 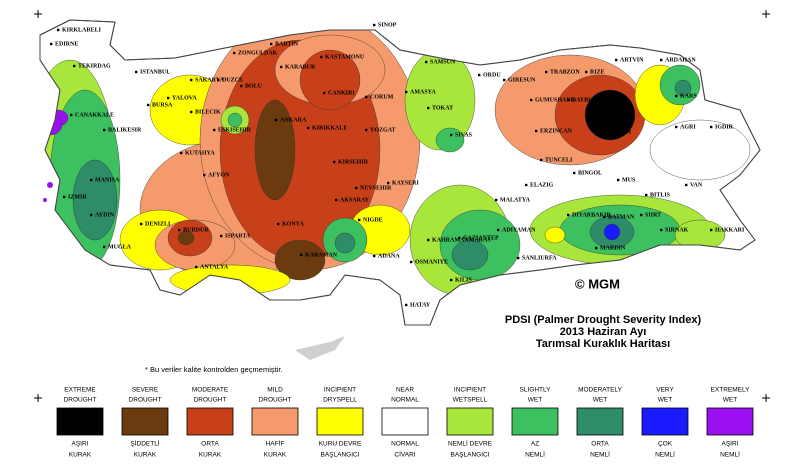 I want to click on city-label: CANAKKALE, so click(x=94, y=115).